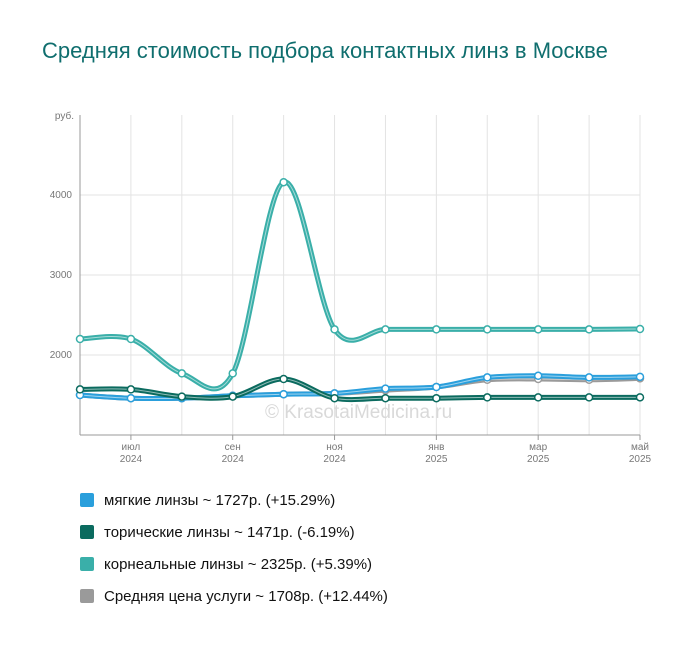 The image size is (700, 646). I want to click on x-tick-label-month: сен, so click(233, 447).